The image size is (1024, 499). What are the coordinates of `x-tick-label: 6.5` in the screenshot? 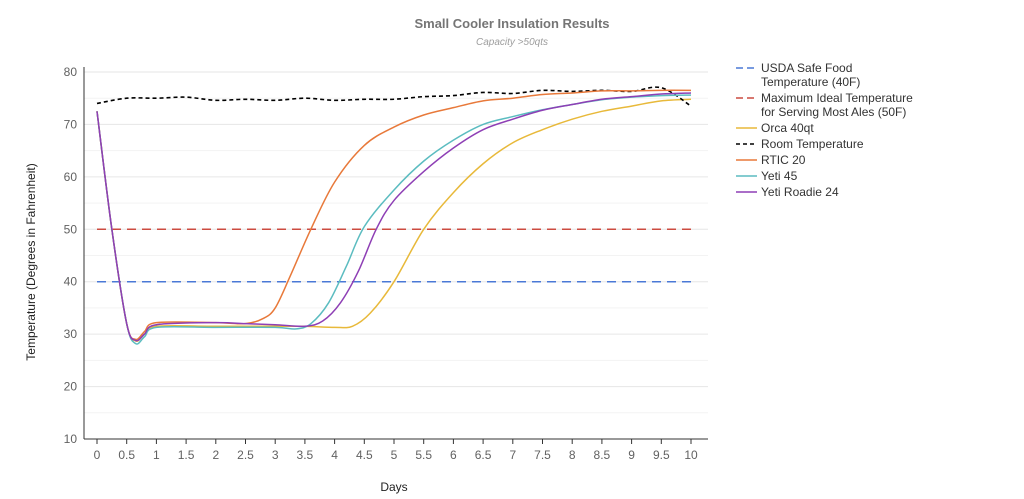 It's located at (483, 455).